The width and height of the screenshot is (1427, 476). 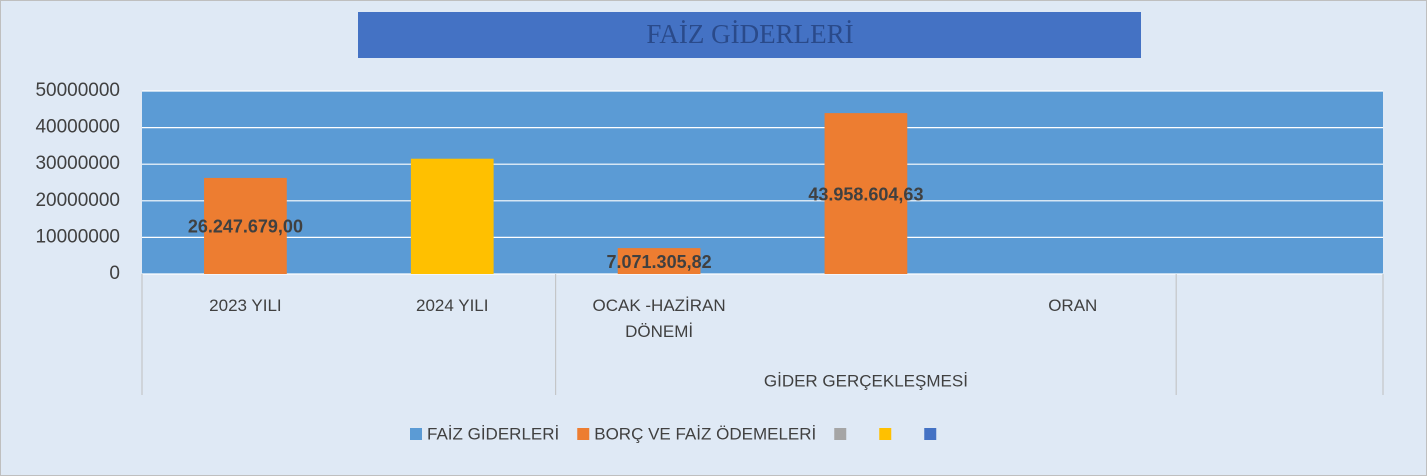 I want to click on data-label: 26.247.679,00, so click(x=245, y=227).